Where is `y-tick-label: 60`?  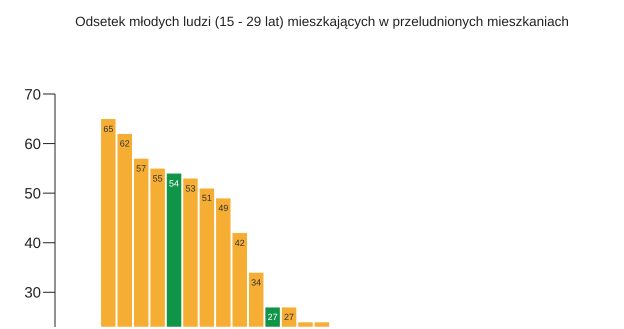
y-tick-label: 60 is located at coordinates (32, 144).